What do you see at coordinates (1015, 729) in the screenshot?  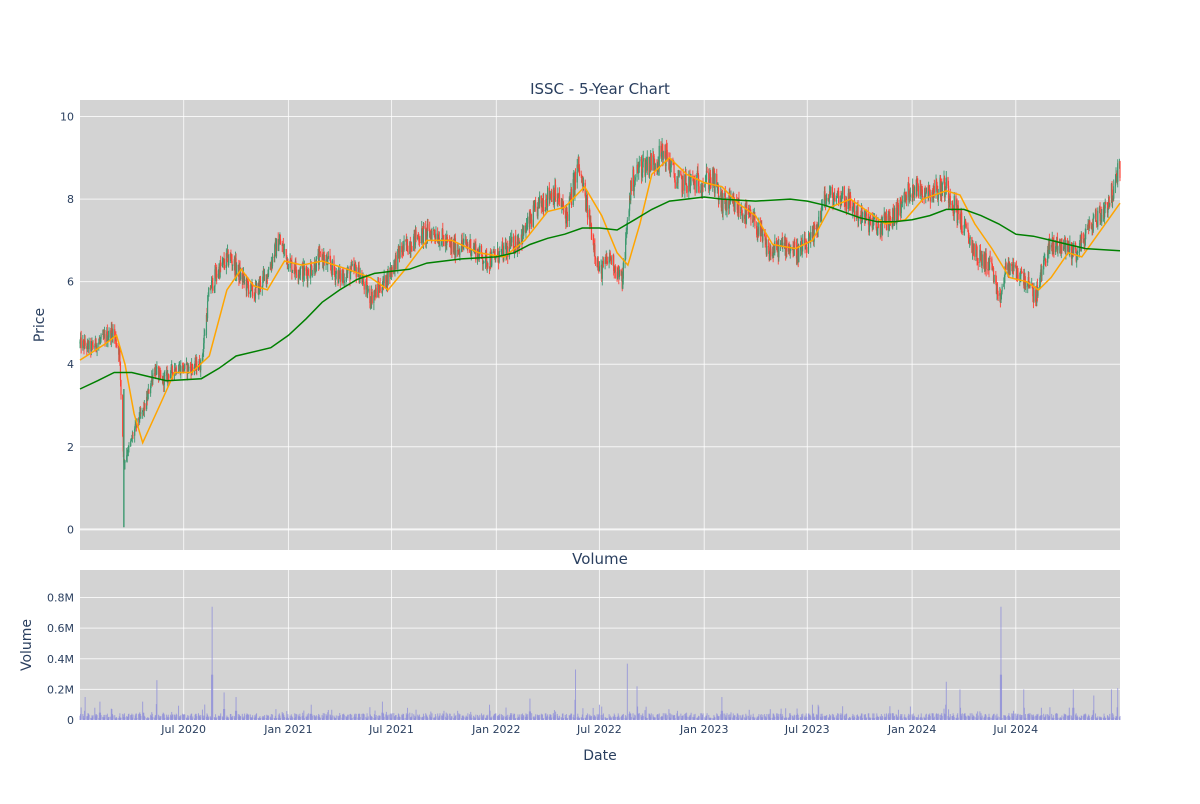 I see `x-tick-label: Jul 2024` at bounding box center [1015, 729].